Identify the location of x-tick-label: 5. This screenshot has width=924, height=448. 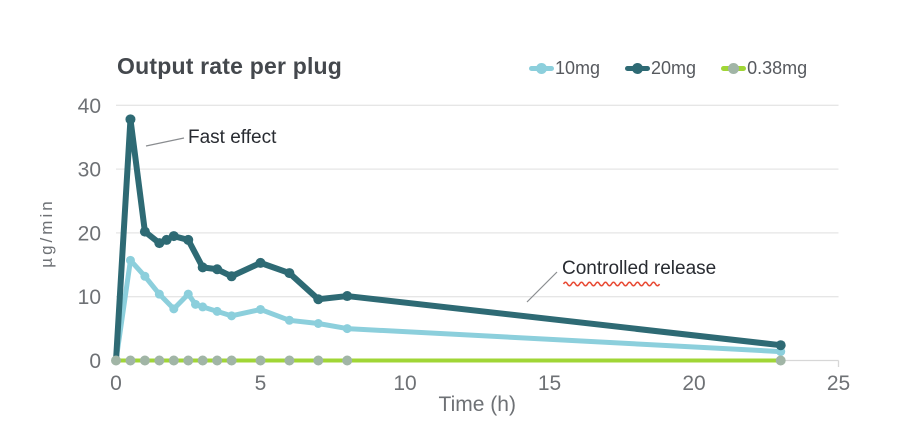
(261, 383).